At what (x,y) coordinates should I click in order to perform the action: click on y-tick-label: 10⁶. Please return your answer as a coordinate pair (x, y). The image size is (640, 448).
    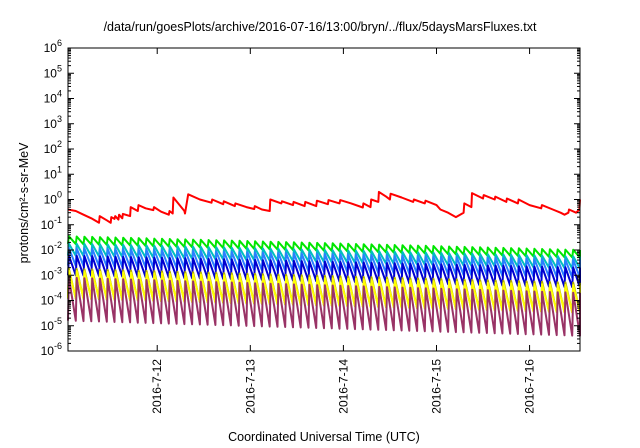
    Looking at the image, I should click on (53, 46).